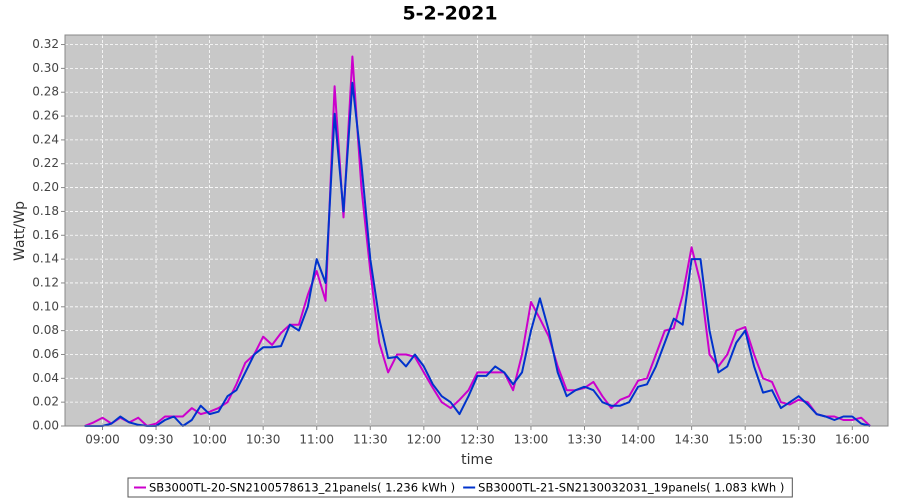  What do you see at coordinates (45, 306) in the screenshot?
I see `y-tick-label: 0.10` at bounding box center [45, 306].